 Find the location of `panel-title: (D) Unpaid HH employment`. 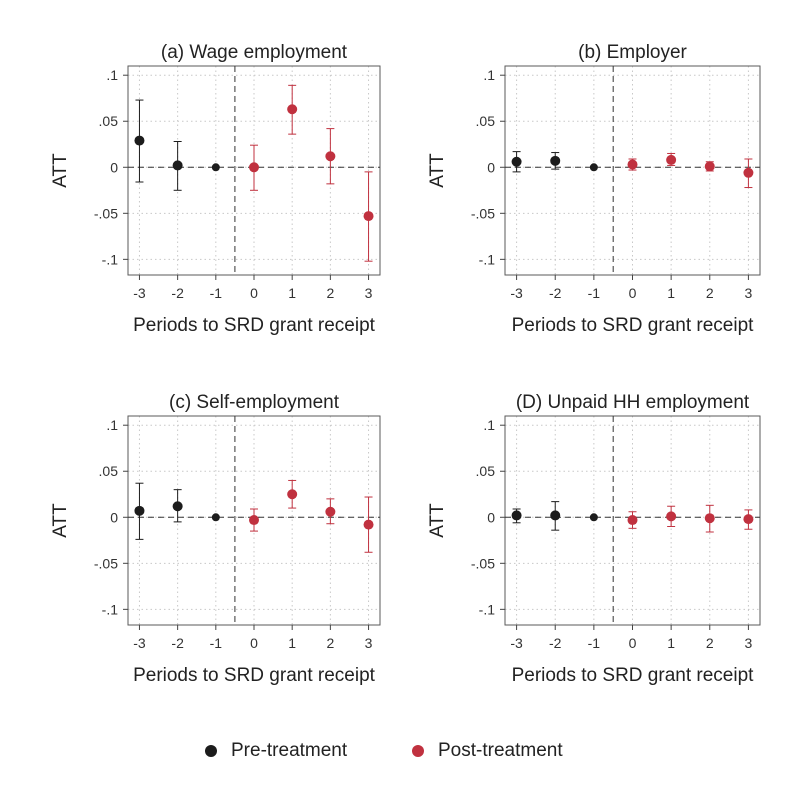

panel-title: (D) Unpaid HH employment is located at coordinates (633, 402).